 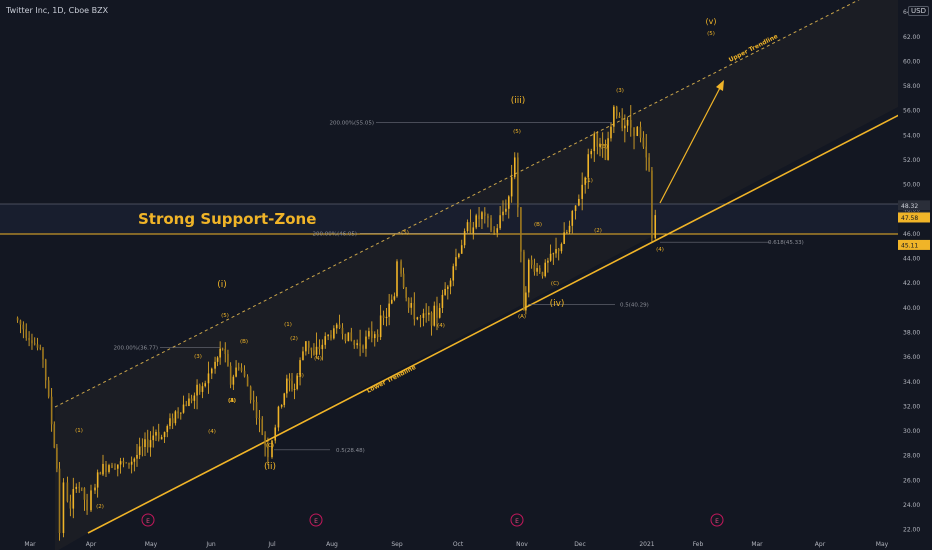 What do you see at coordinates (698, 544) in the screenshot?
I see `time-tick: Feb` at bounding box center [698, 544].